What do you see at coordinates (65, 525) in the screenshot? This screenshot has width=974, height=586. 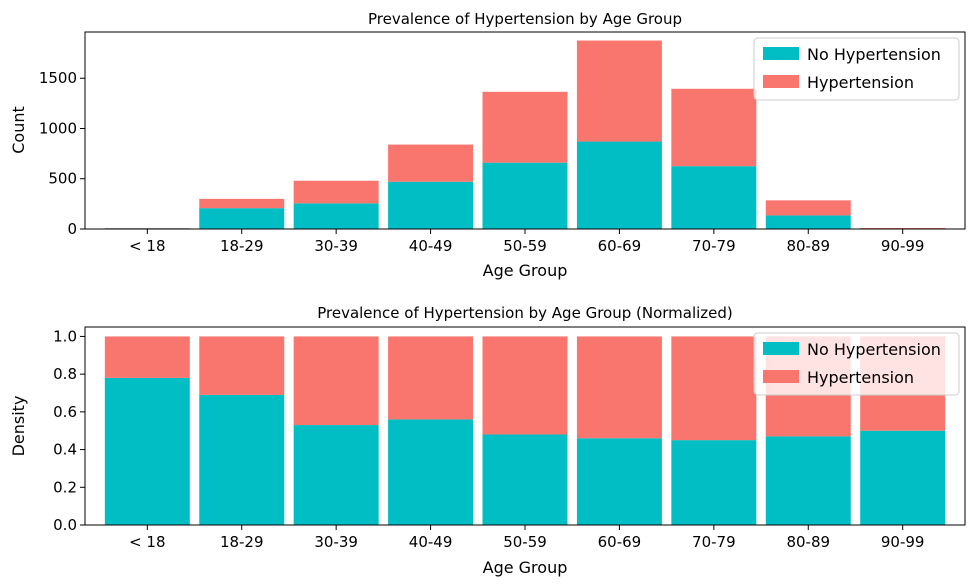 I see `y-tick-label: 0.0` at bounding box center [65, 525].